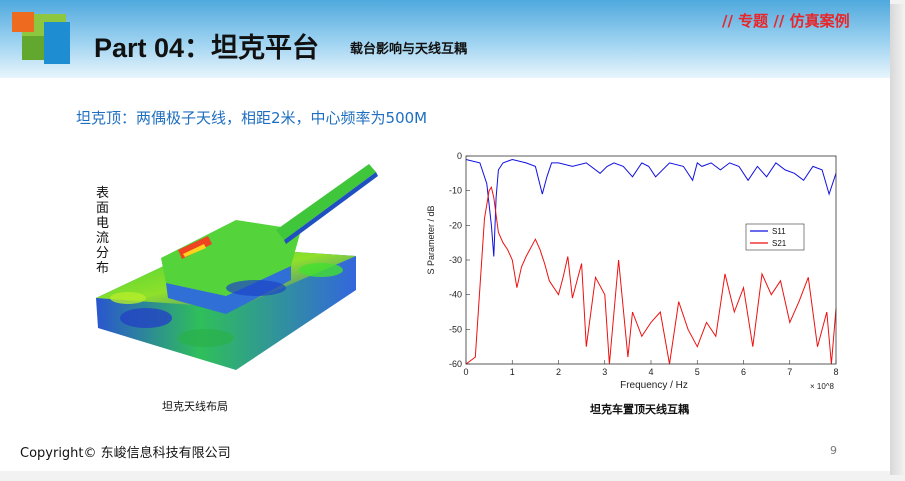  I want to click on y-tick-label: -30, so click(455, 260).